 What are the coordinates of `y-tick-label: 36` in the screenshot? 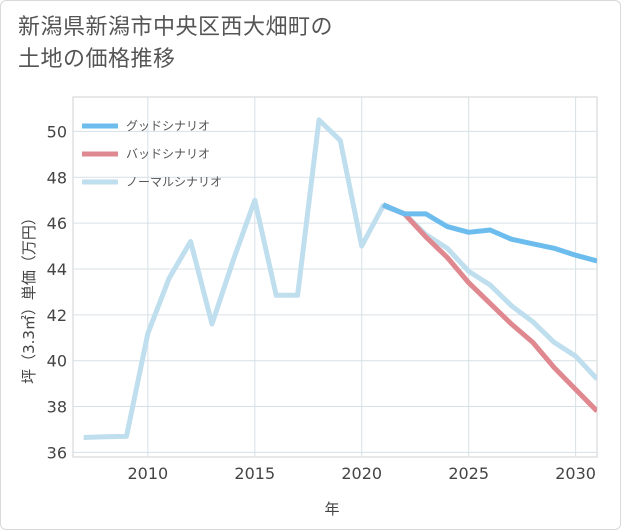 It's located at (57, 452).